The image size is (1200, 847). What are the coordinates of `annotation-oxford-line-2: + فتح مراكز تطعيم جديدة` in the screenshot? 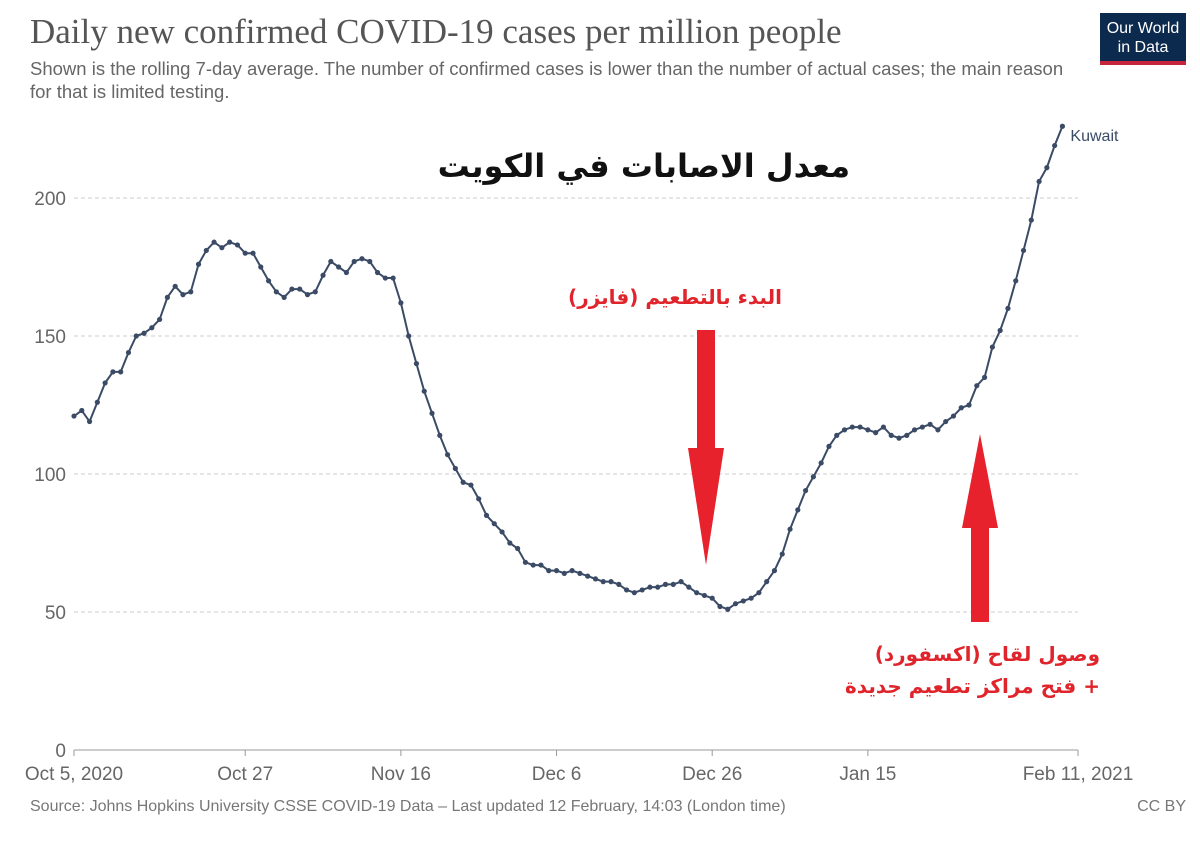 It's located at (972, 686).